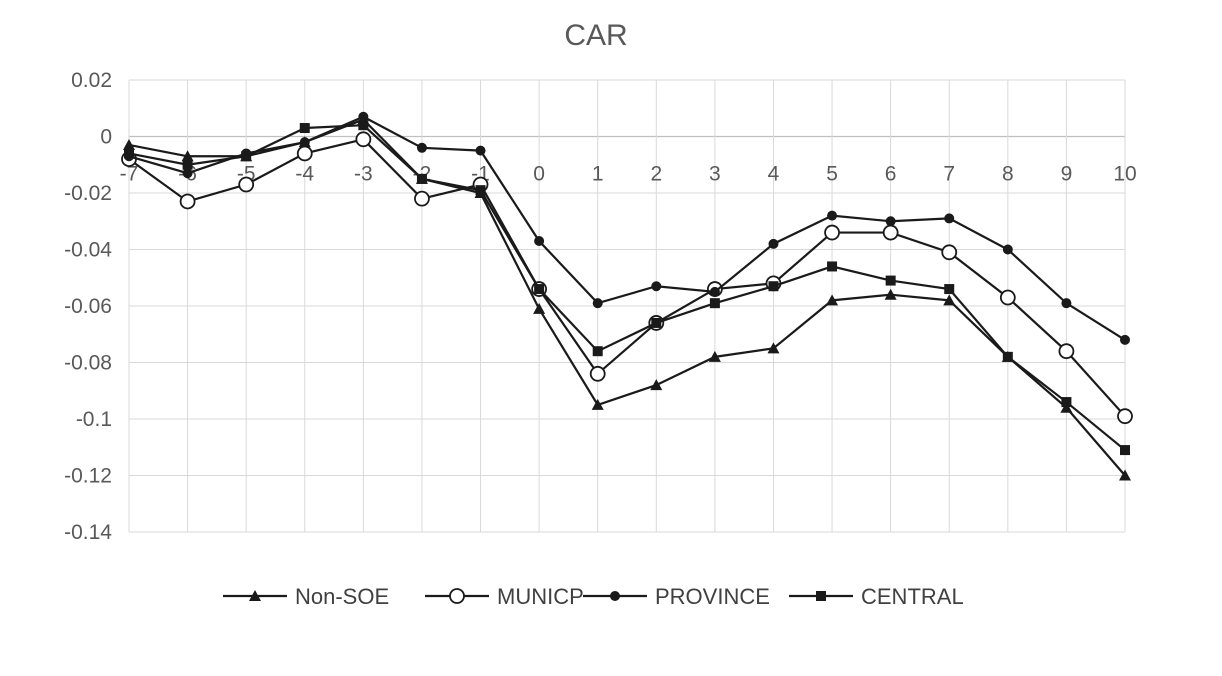 Image resolution: width=1222 pixels, height=676 pixels. Describe the element at coordinates (595, 35) in the screenshot. I see `chart-title: CAR` at that location.